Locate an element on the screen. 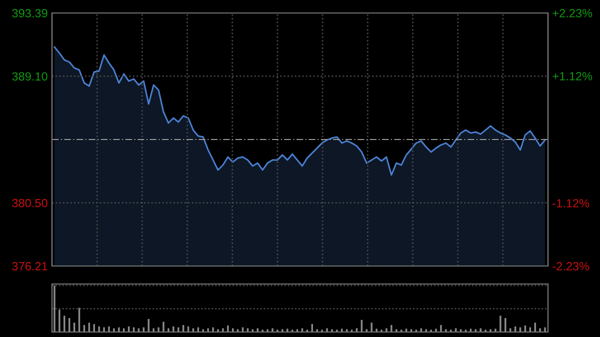  y2-tick-label: -2.23% is located at coordinates (571, 266).